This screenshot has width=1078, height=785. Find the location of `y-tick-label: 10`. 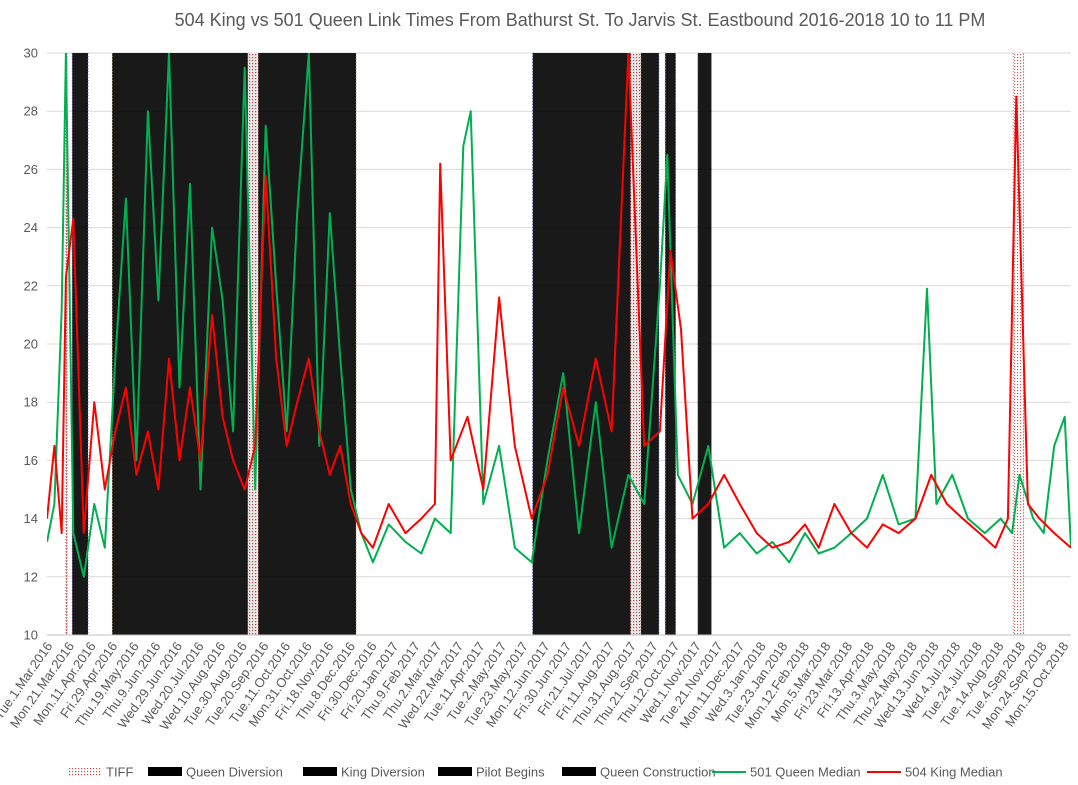

y-tick-label: 10 is located at coordinates (31, 635).